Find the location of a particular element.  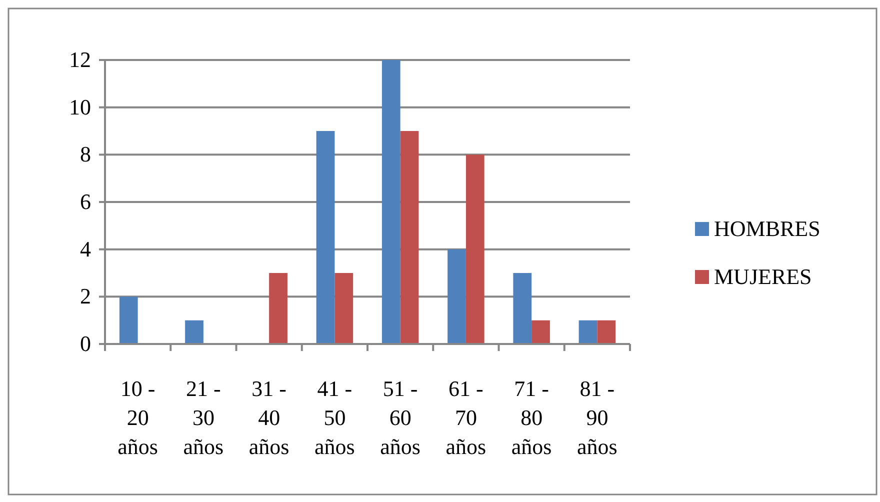

x-tick-label: 81 - 90 años is located at coordinates (597, 417).